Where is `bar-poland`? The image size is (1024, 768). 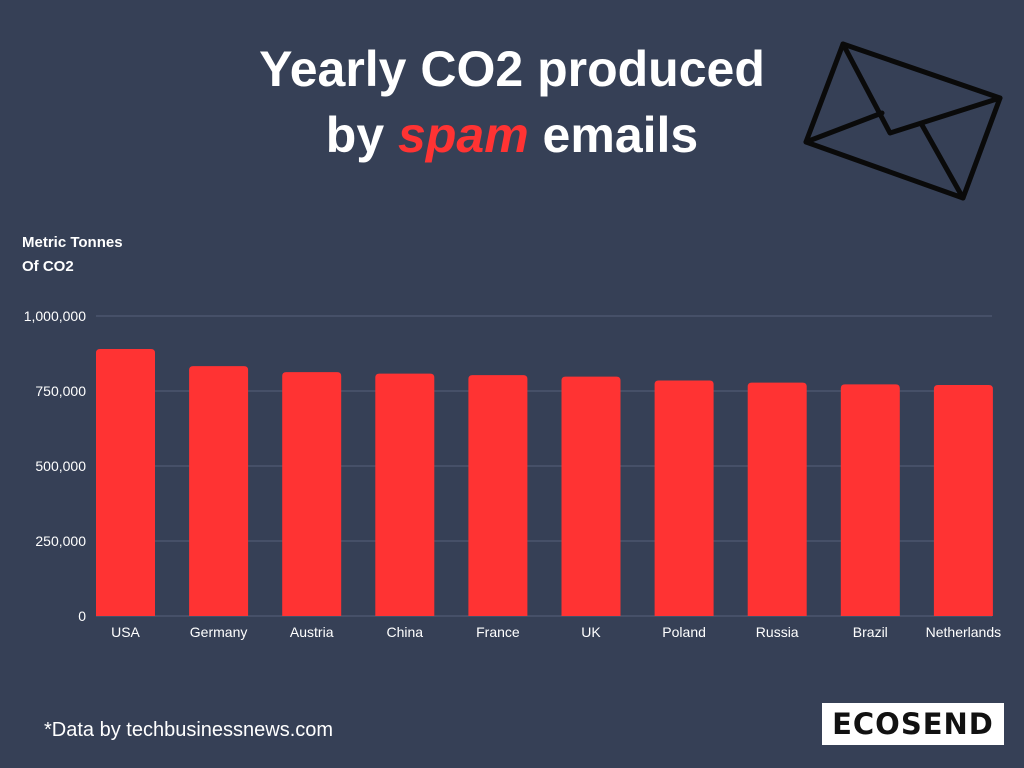 bar-poland is located at coordinates (684, 498).